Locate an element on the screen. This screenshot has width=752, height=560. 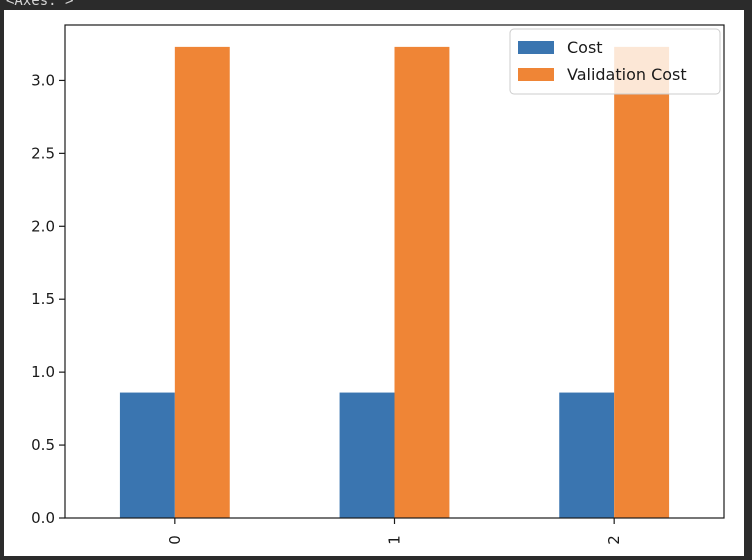
legend-box is located at coordinates (615, 61).